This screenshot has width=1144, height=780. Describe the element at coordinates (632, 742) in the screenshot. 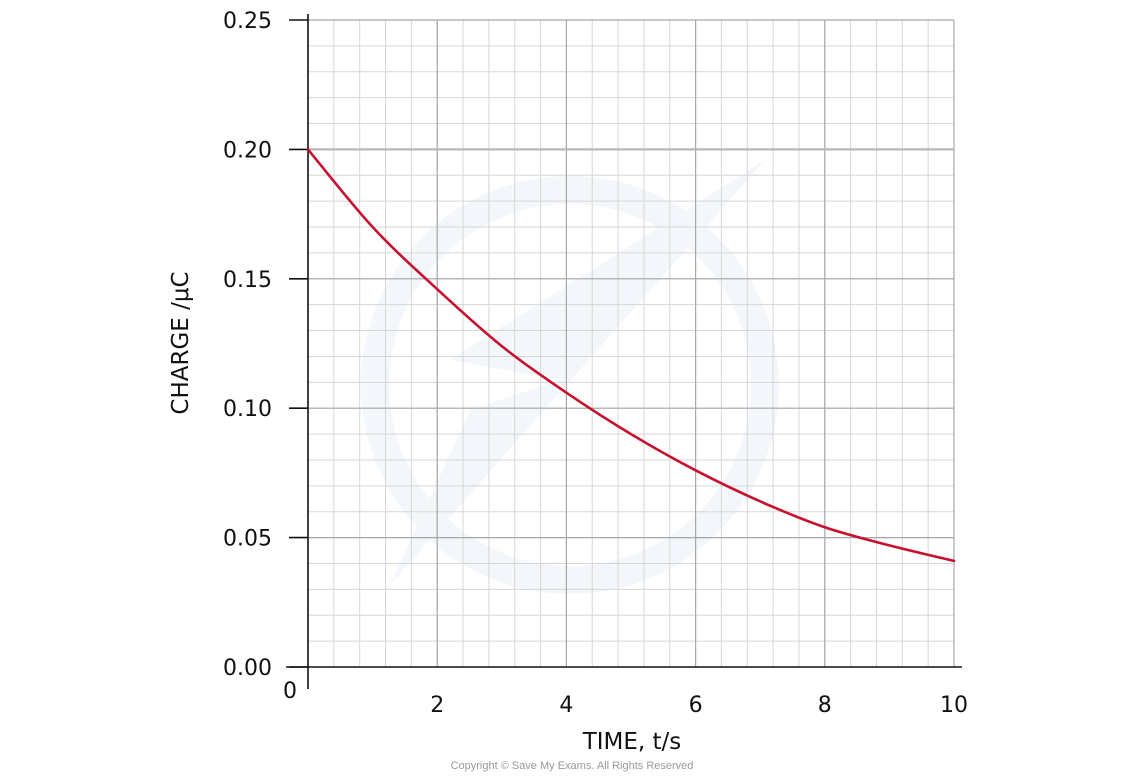

I see `x-axis-title: TIME, t/s` at that location.